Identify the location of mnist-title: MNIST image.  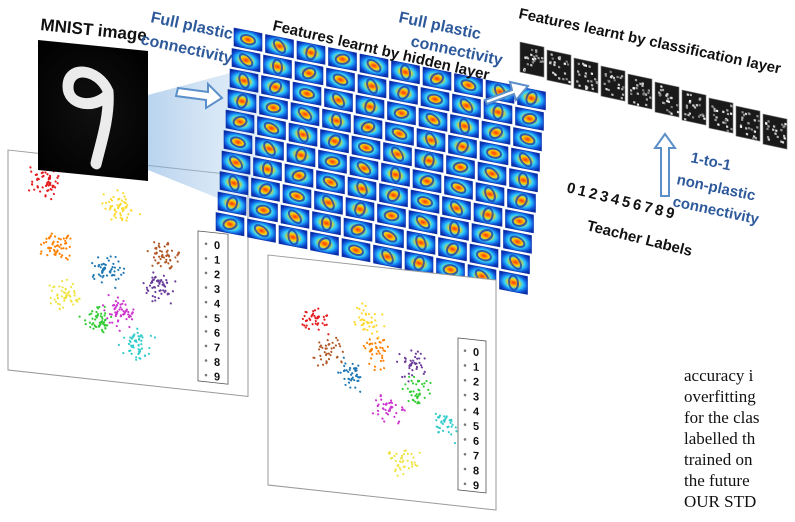
(94, 30).